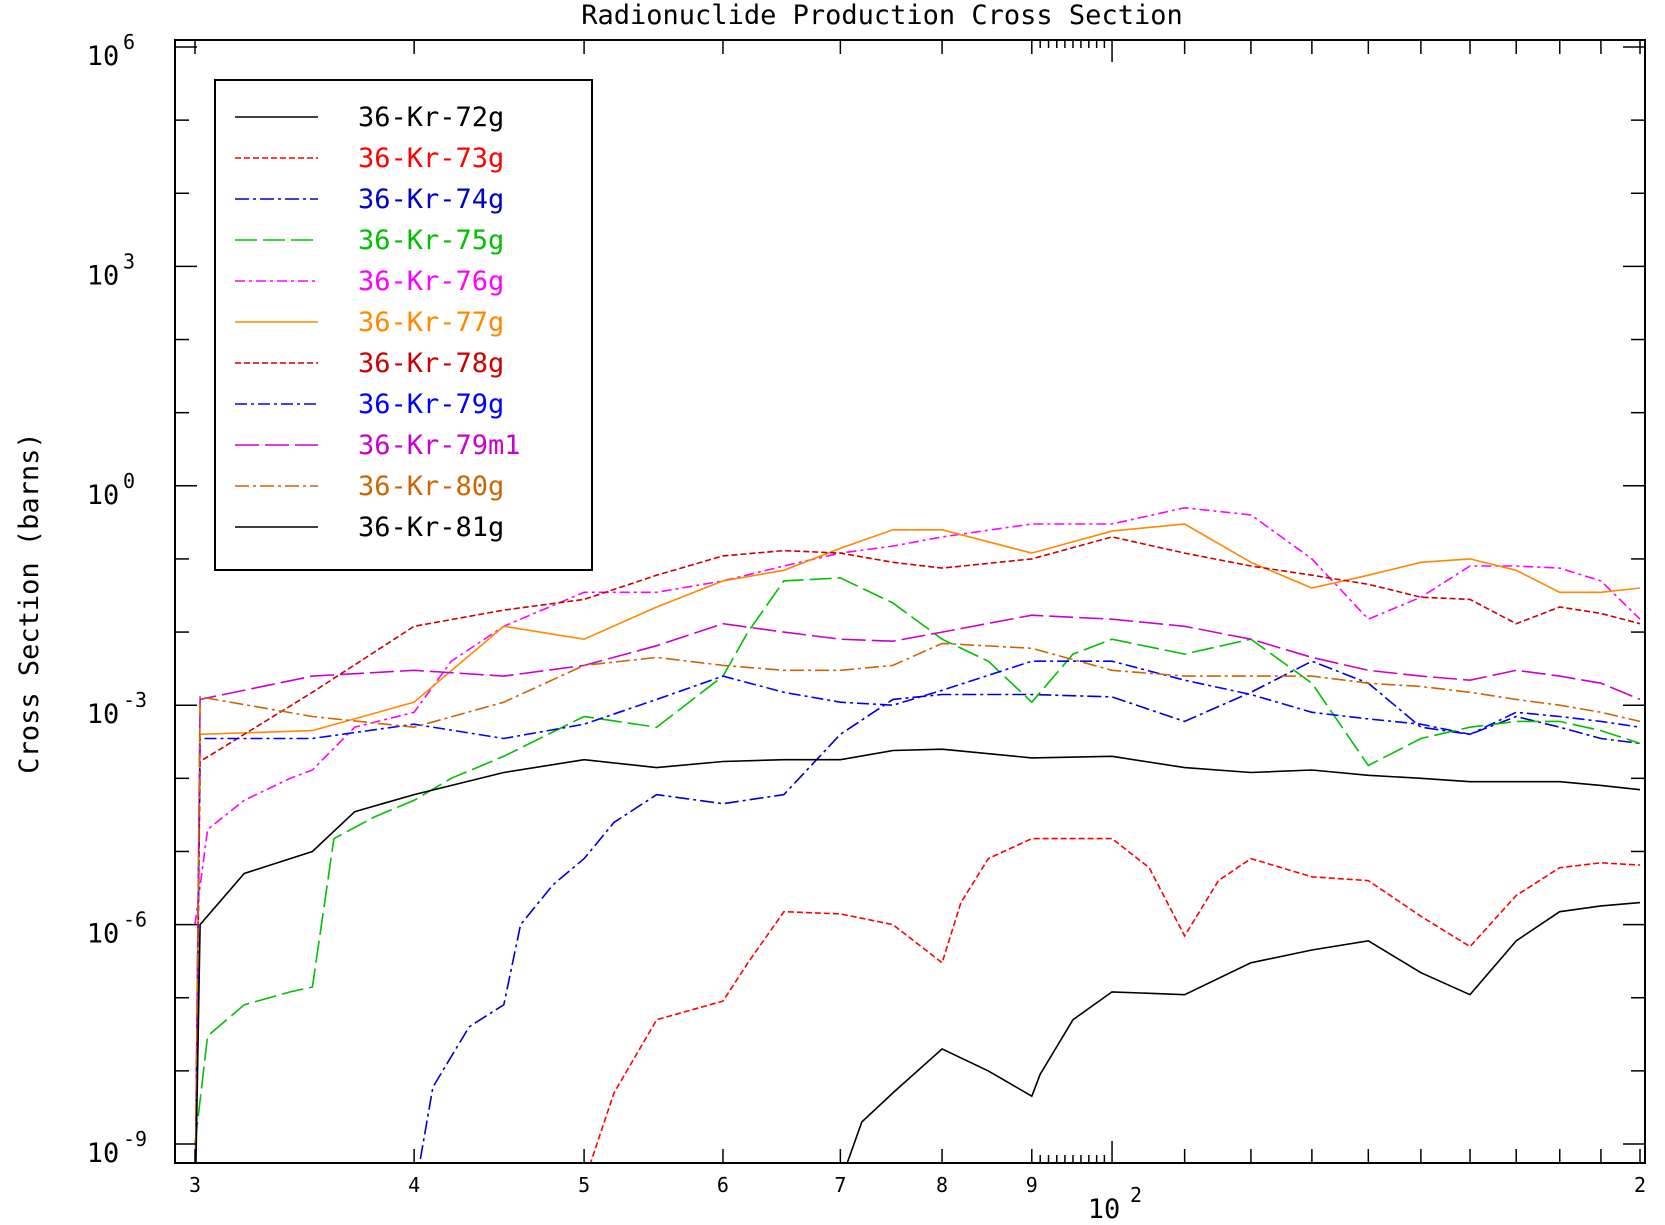 Image resolution: width=1665 pixels, height=1225 pixels. I want to click on x-tick-label: 7, so click(840, 1185).